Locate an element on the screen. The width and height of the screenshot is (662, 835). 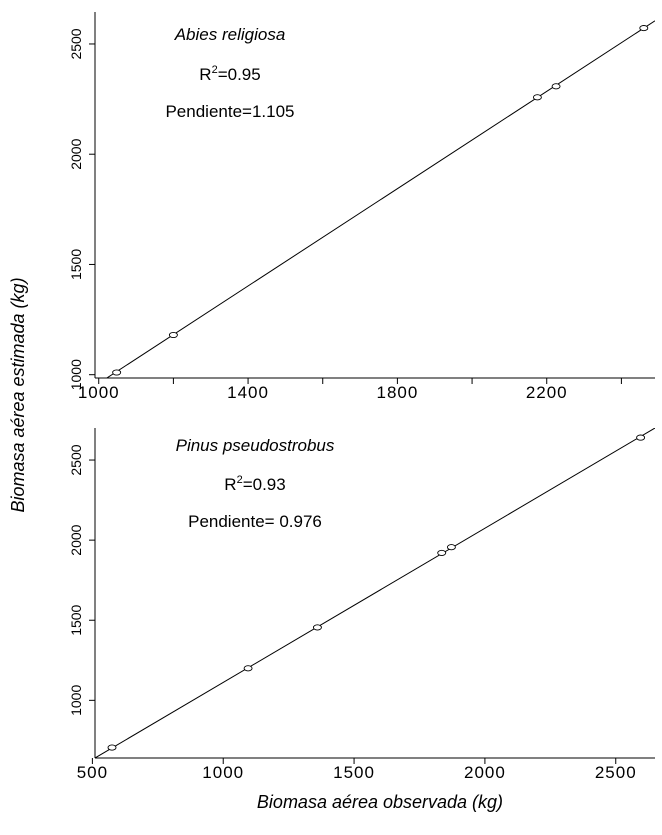
x-tick-label: 1800 is located at coordinates (397, 392).